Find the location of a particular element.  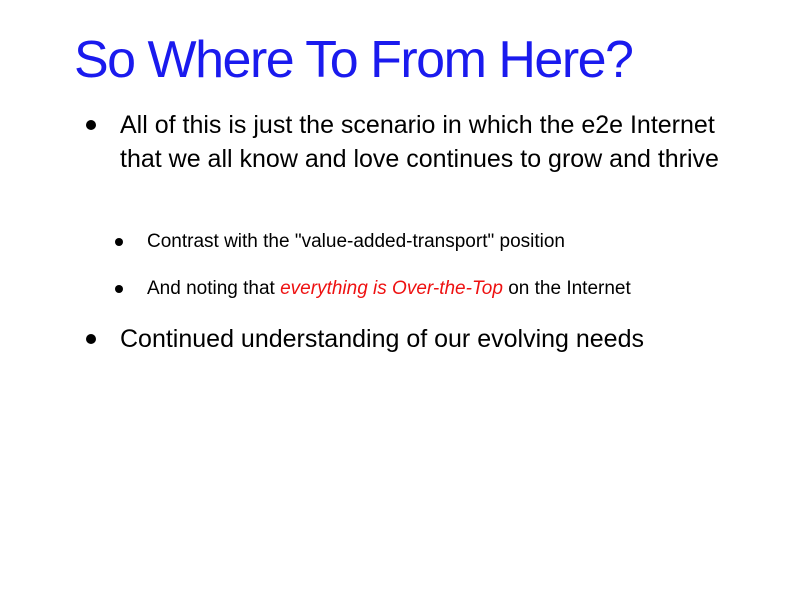

highlighted-phrase: everything is Over-the-Top is located at coordinates (391, 288).